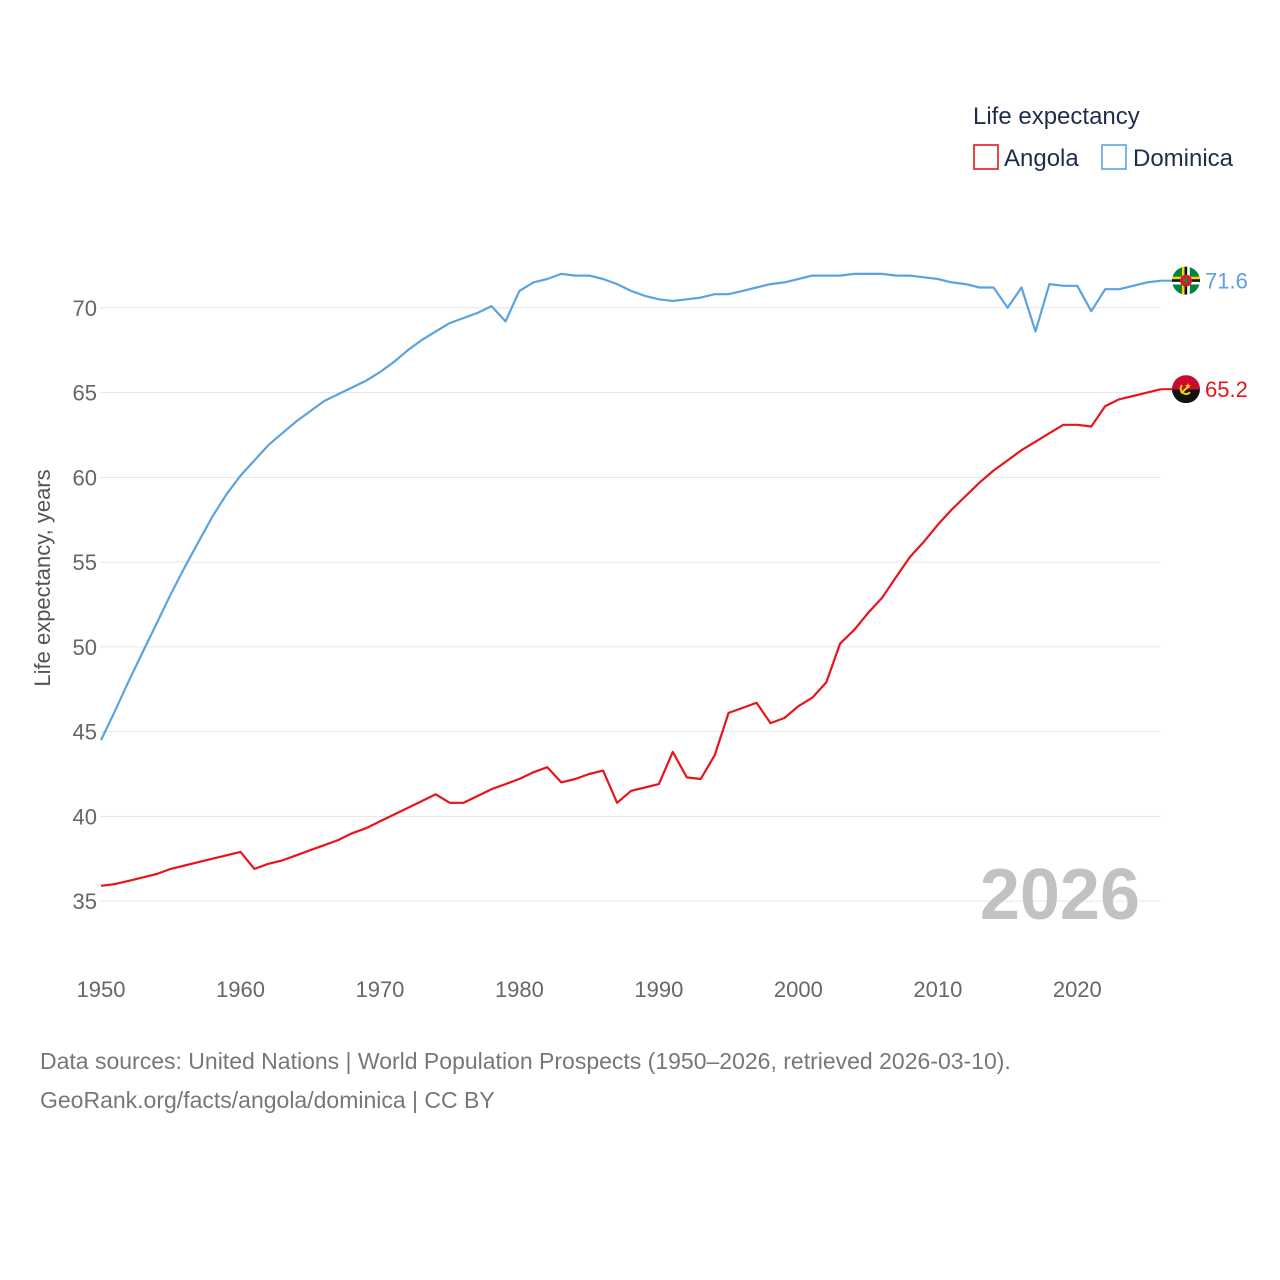 The width and height of the screenshot is (1280, 1280). Describe the element at coordinates (42, 577) in the screenshot. I see `y-axis-title: Life expectancy, years` at that location.